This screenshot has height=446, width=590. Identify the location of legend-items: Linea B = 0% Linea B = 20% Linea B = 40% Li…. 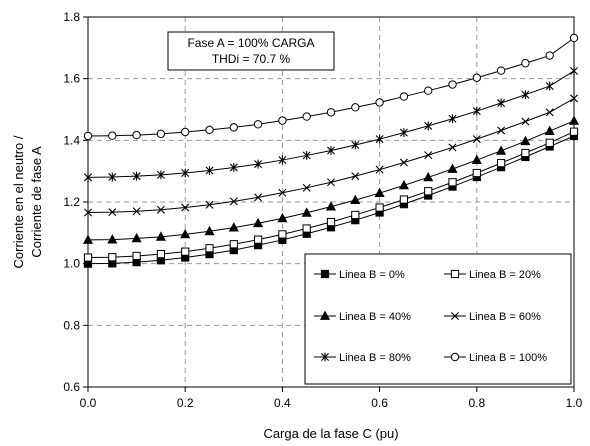
(430, 316).